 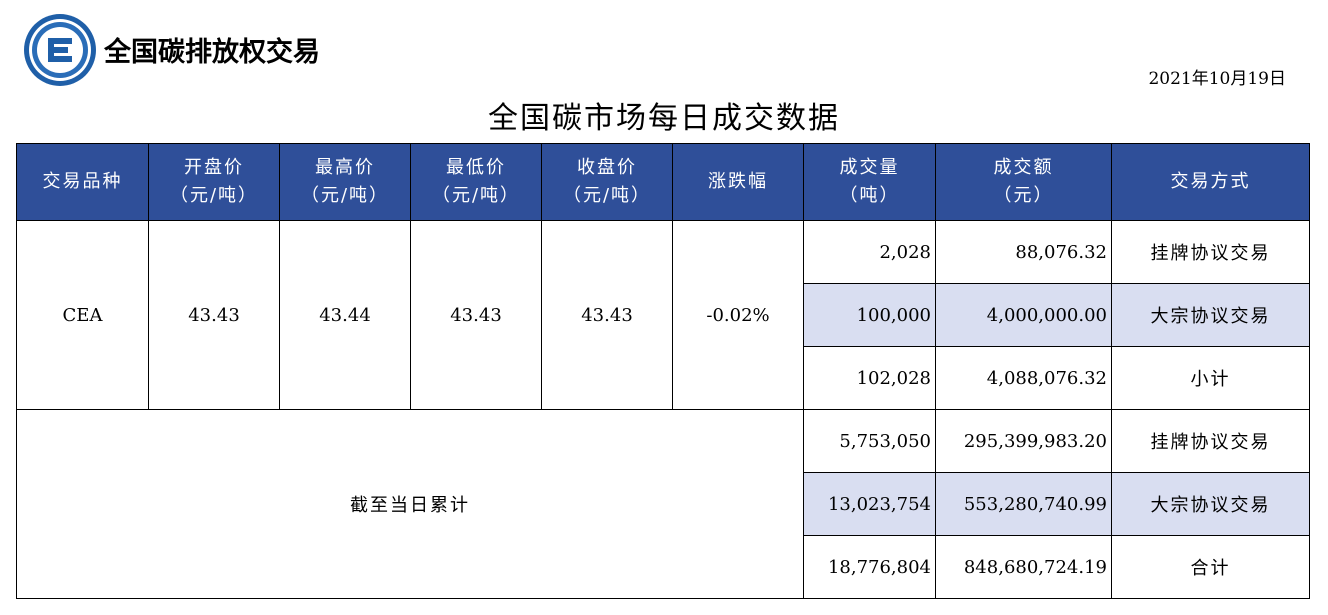 I want to click on table-row: 100,000 4,000,000.00 大宗协议交易, so click(x=663, y=315).